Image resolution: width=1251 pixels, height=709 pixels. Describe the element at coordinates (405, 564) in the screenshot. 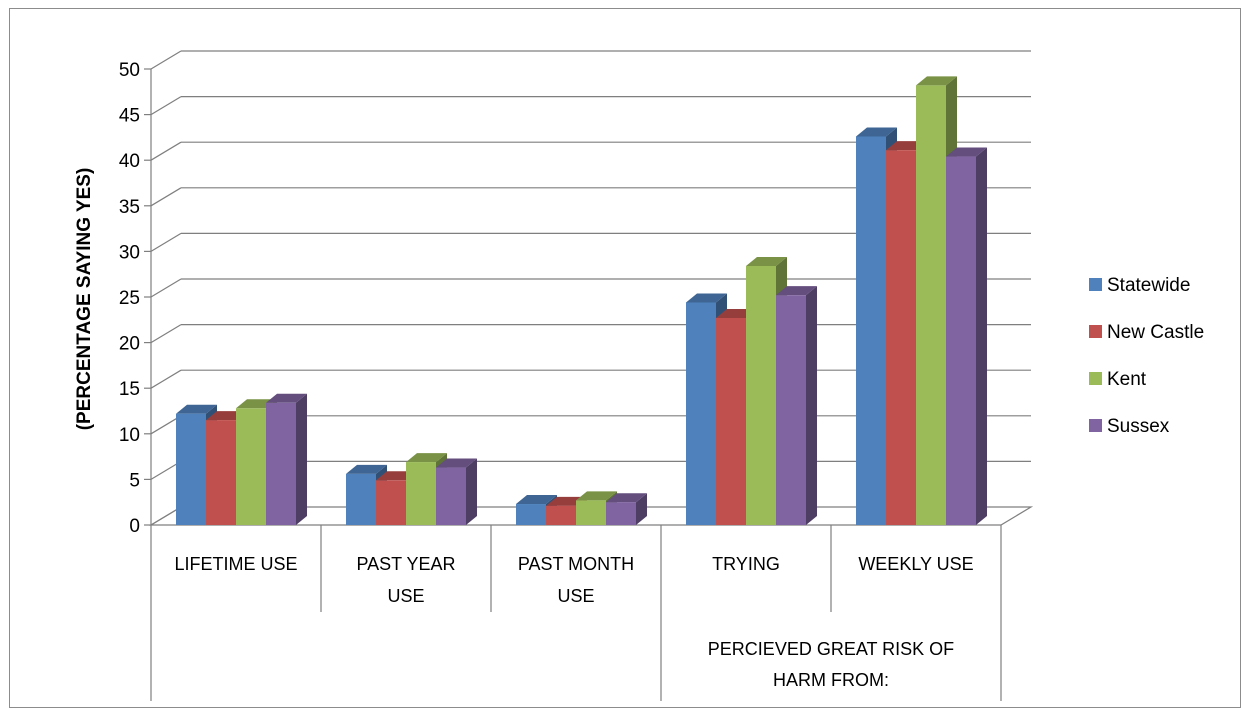

I see `category-label: PAST YEAR` at that location.